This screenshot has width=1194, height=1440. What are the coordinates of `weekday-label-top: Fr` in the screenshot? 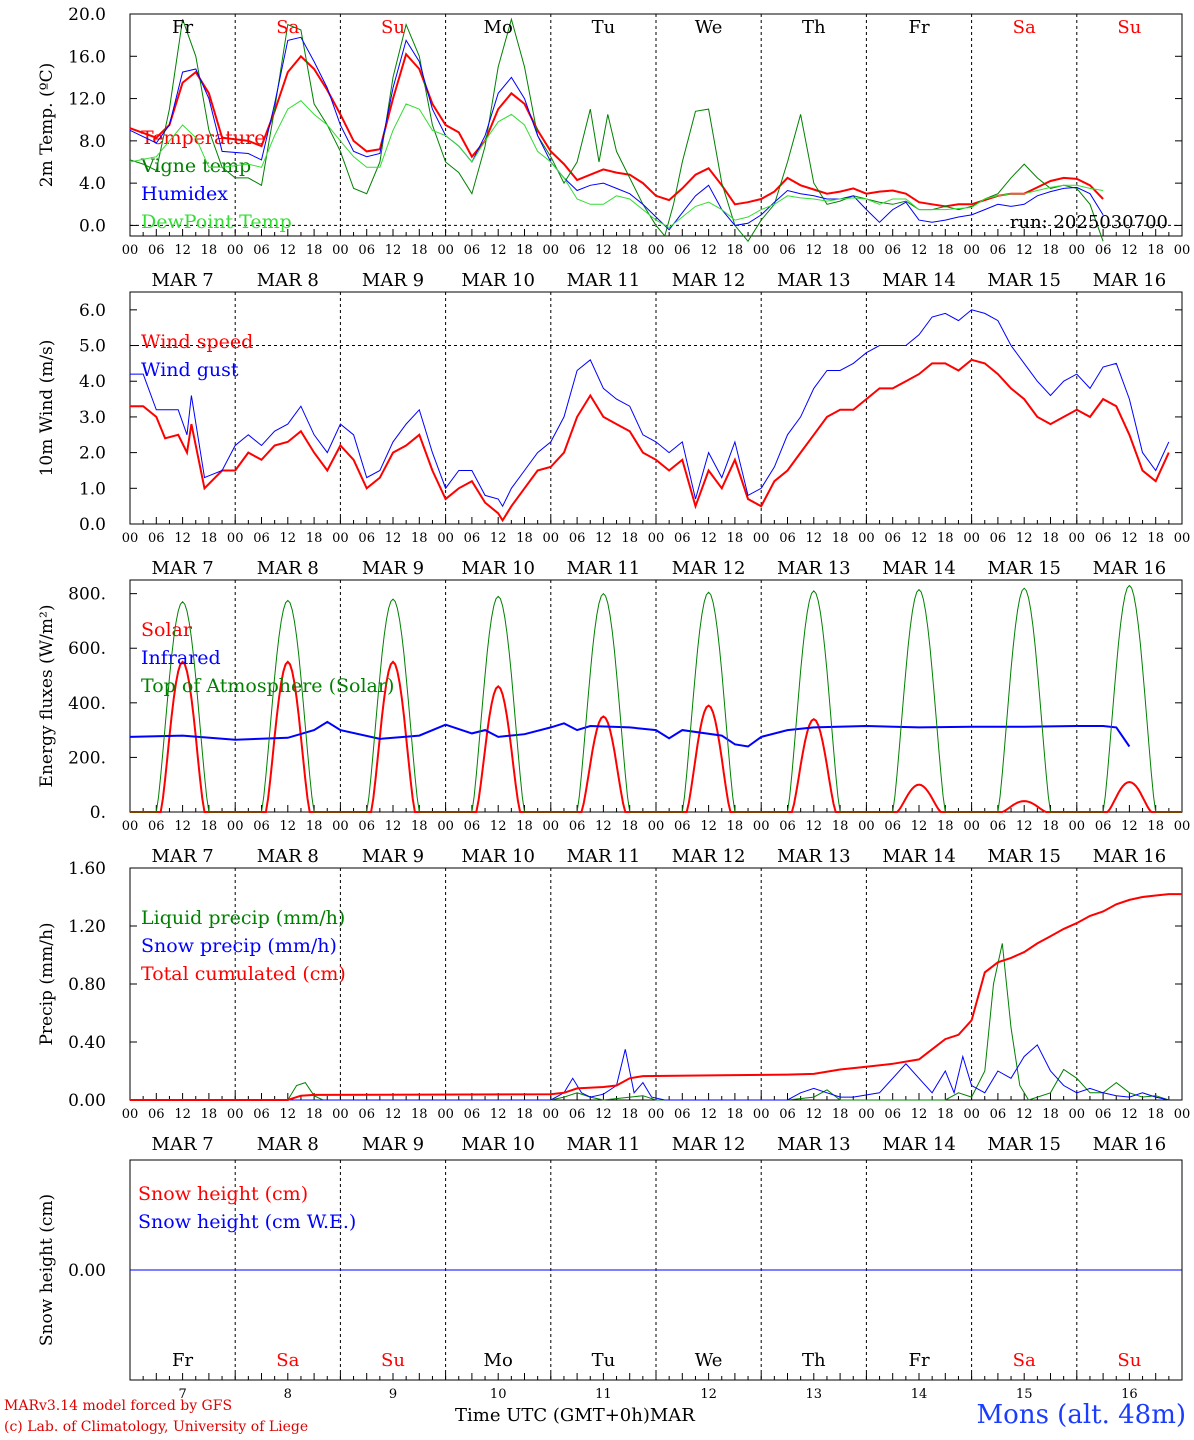 It's located at (918, 27).